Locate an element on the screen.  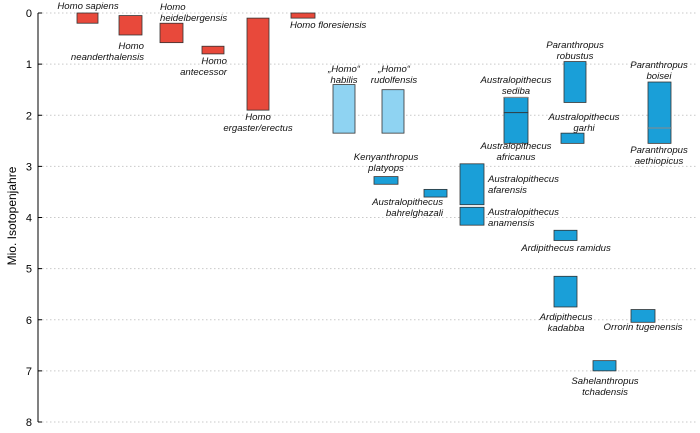
label-homo-habilis: „Homo“ habilis is located at coordinates (344, 75).